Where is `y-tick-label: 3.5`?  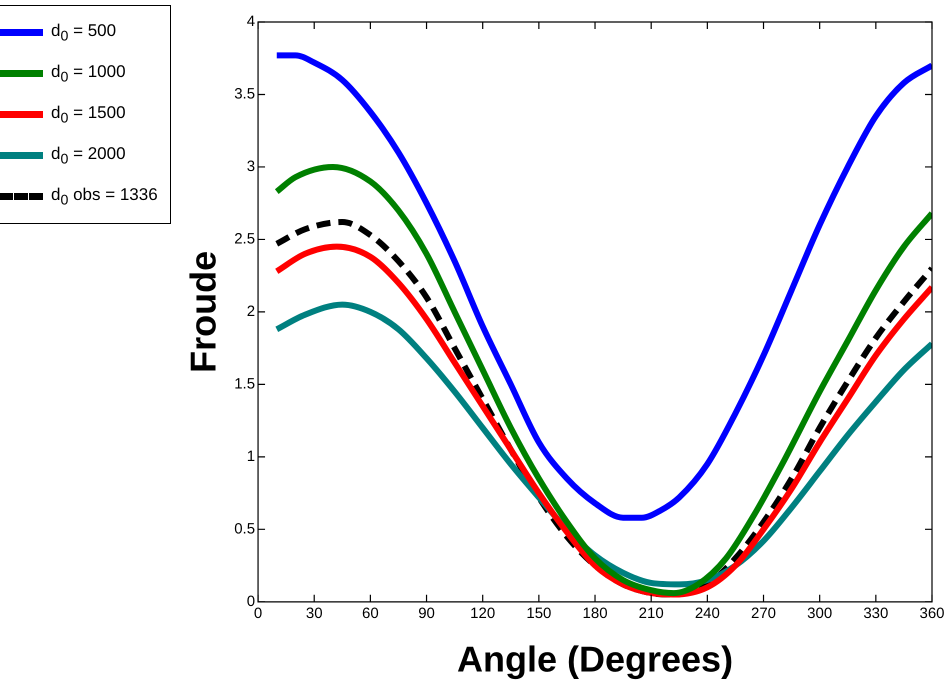 y-tick-label: 3.5 is located at coordinates (245, 94).